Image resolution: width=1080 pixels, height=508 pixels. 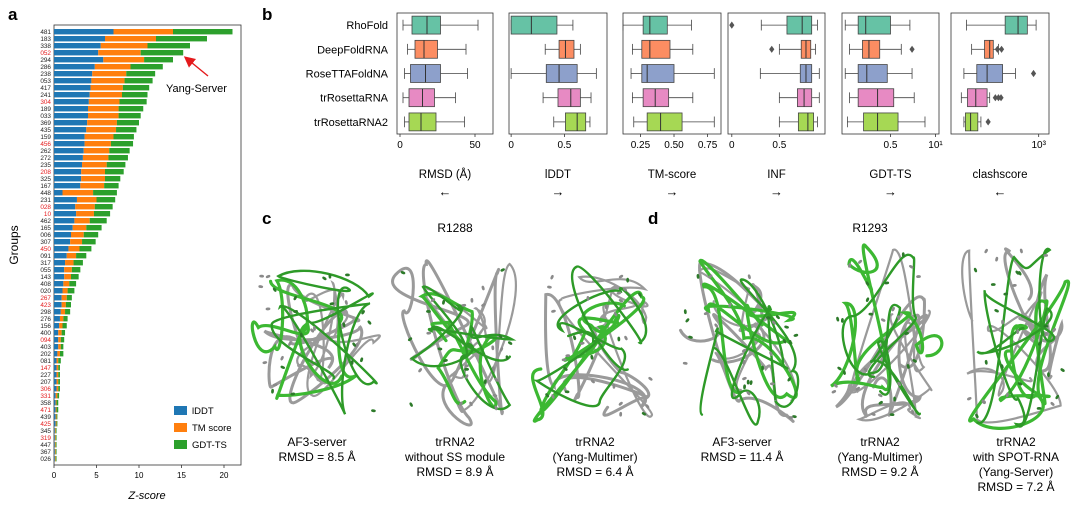 I want to click on method-label: RhoFold, so click(x=367, y=26).